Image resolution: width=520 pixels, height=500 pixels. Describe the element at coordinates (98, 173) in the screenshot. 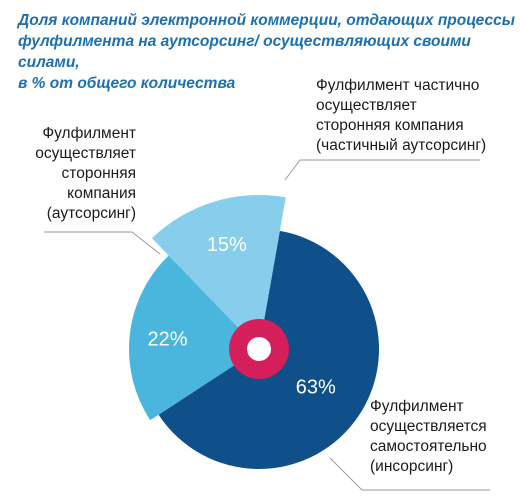

I see `label-line: сторонняя` at that location.